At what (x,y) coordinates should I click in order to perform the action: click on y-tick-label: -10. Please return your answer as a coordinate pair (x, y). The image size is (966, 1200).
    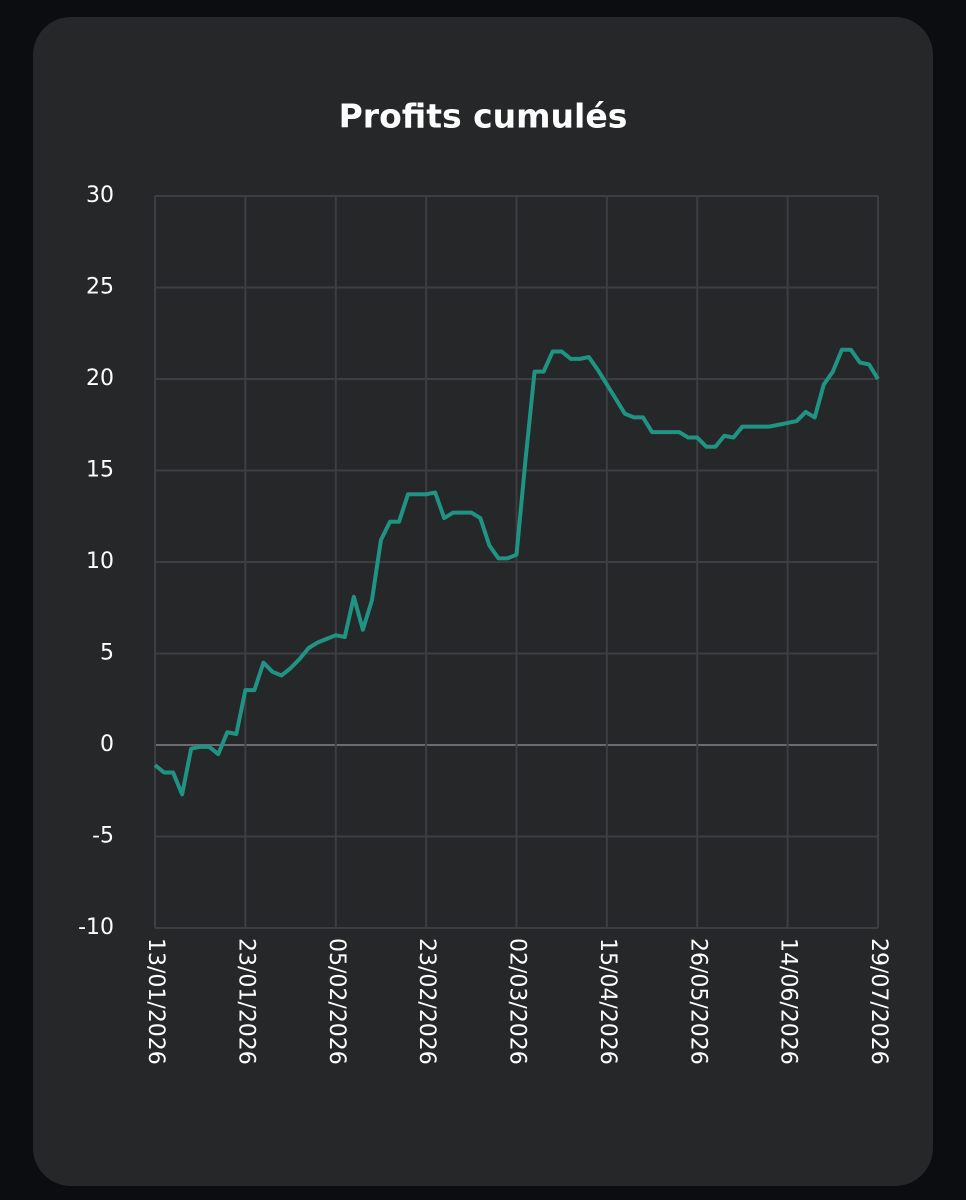
    Looking at the image, I should click on (96, 927).